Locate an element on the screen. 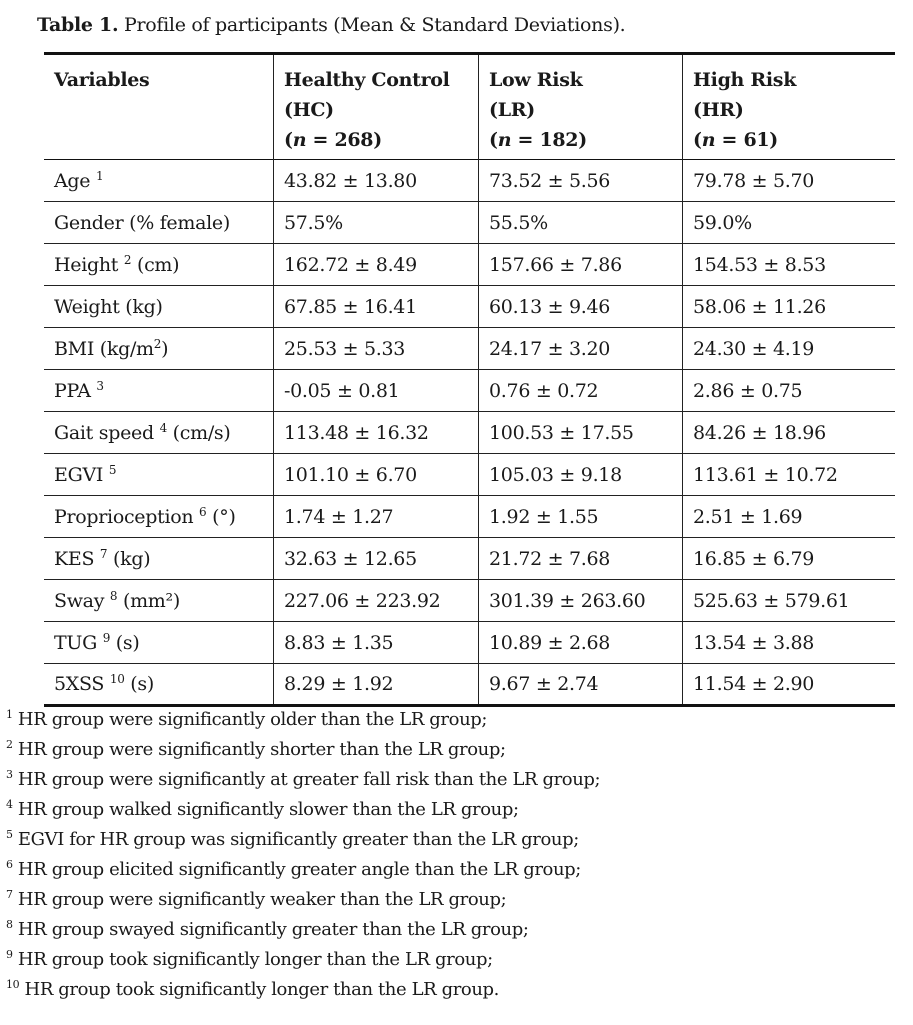  footnote-number: 7 is located at coordinates (9, 894).